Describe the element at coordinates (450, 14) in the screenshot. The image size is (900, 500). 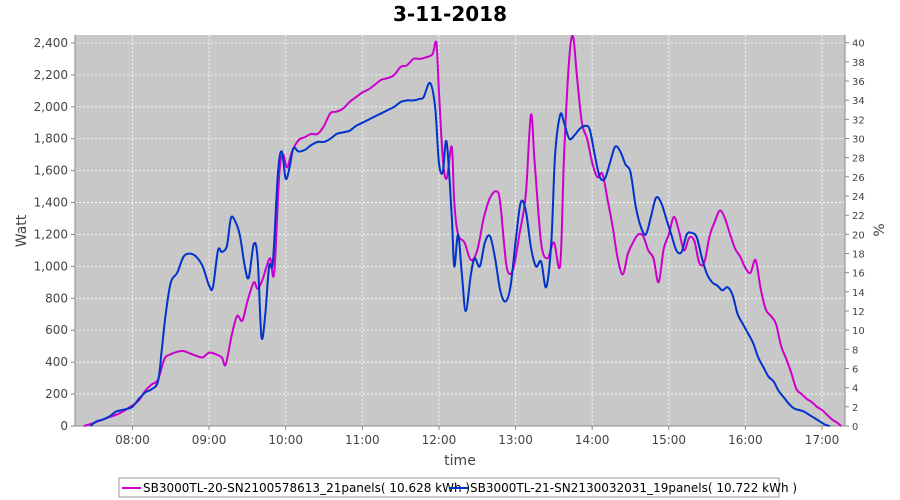
I see `chart-title: 3-11-2018` at that location.